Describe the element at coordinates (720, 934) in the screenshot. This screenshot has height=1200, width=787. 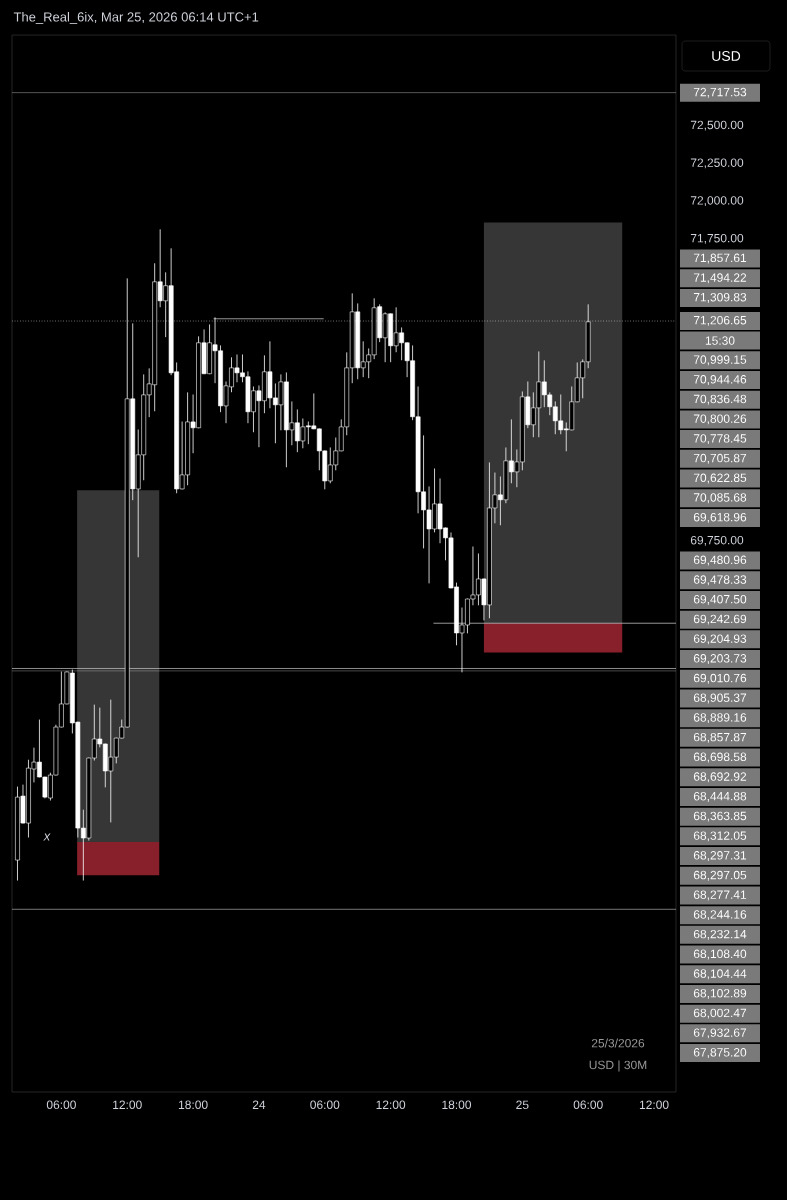
I see `text: 68,232.14` at that location.